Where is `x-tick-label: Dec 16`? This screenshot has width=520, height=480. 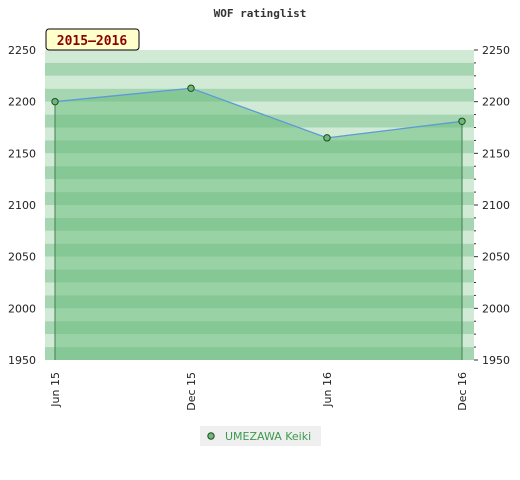 x-tick-label: Dec 16 is located at coordinates (462, 391).